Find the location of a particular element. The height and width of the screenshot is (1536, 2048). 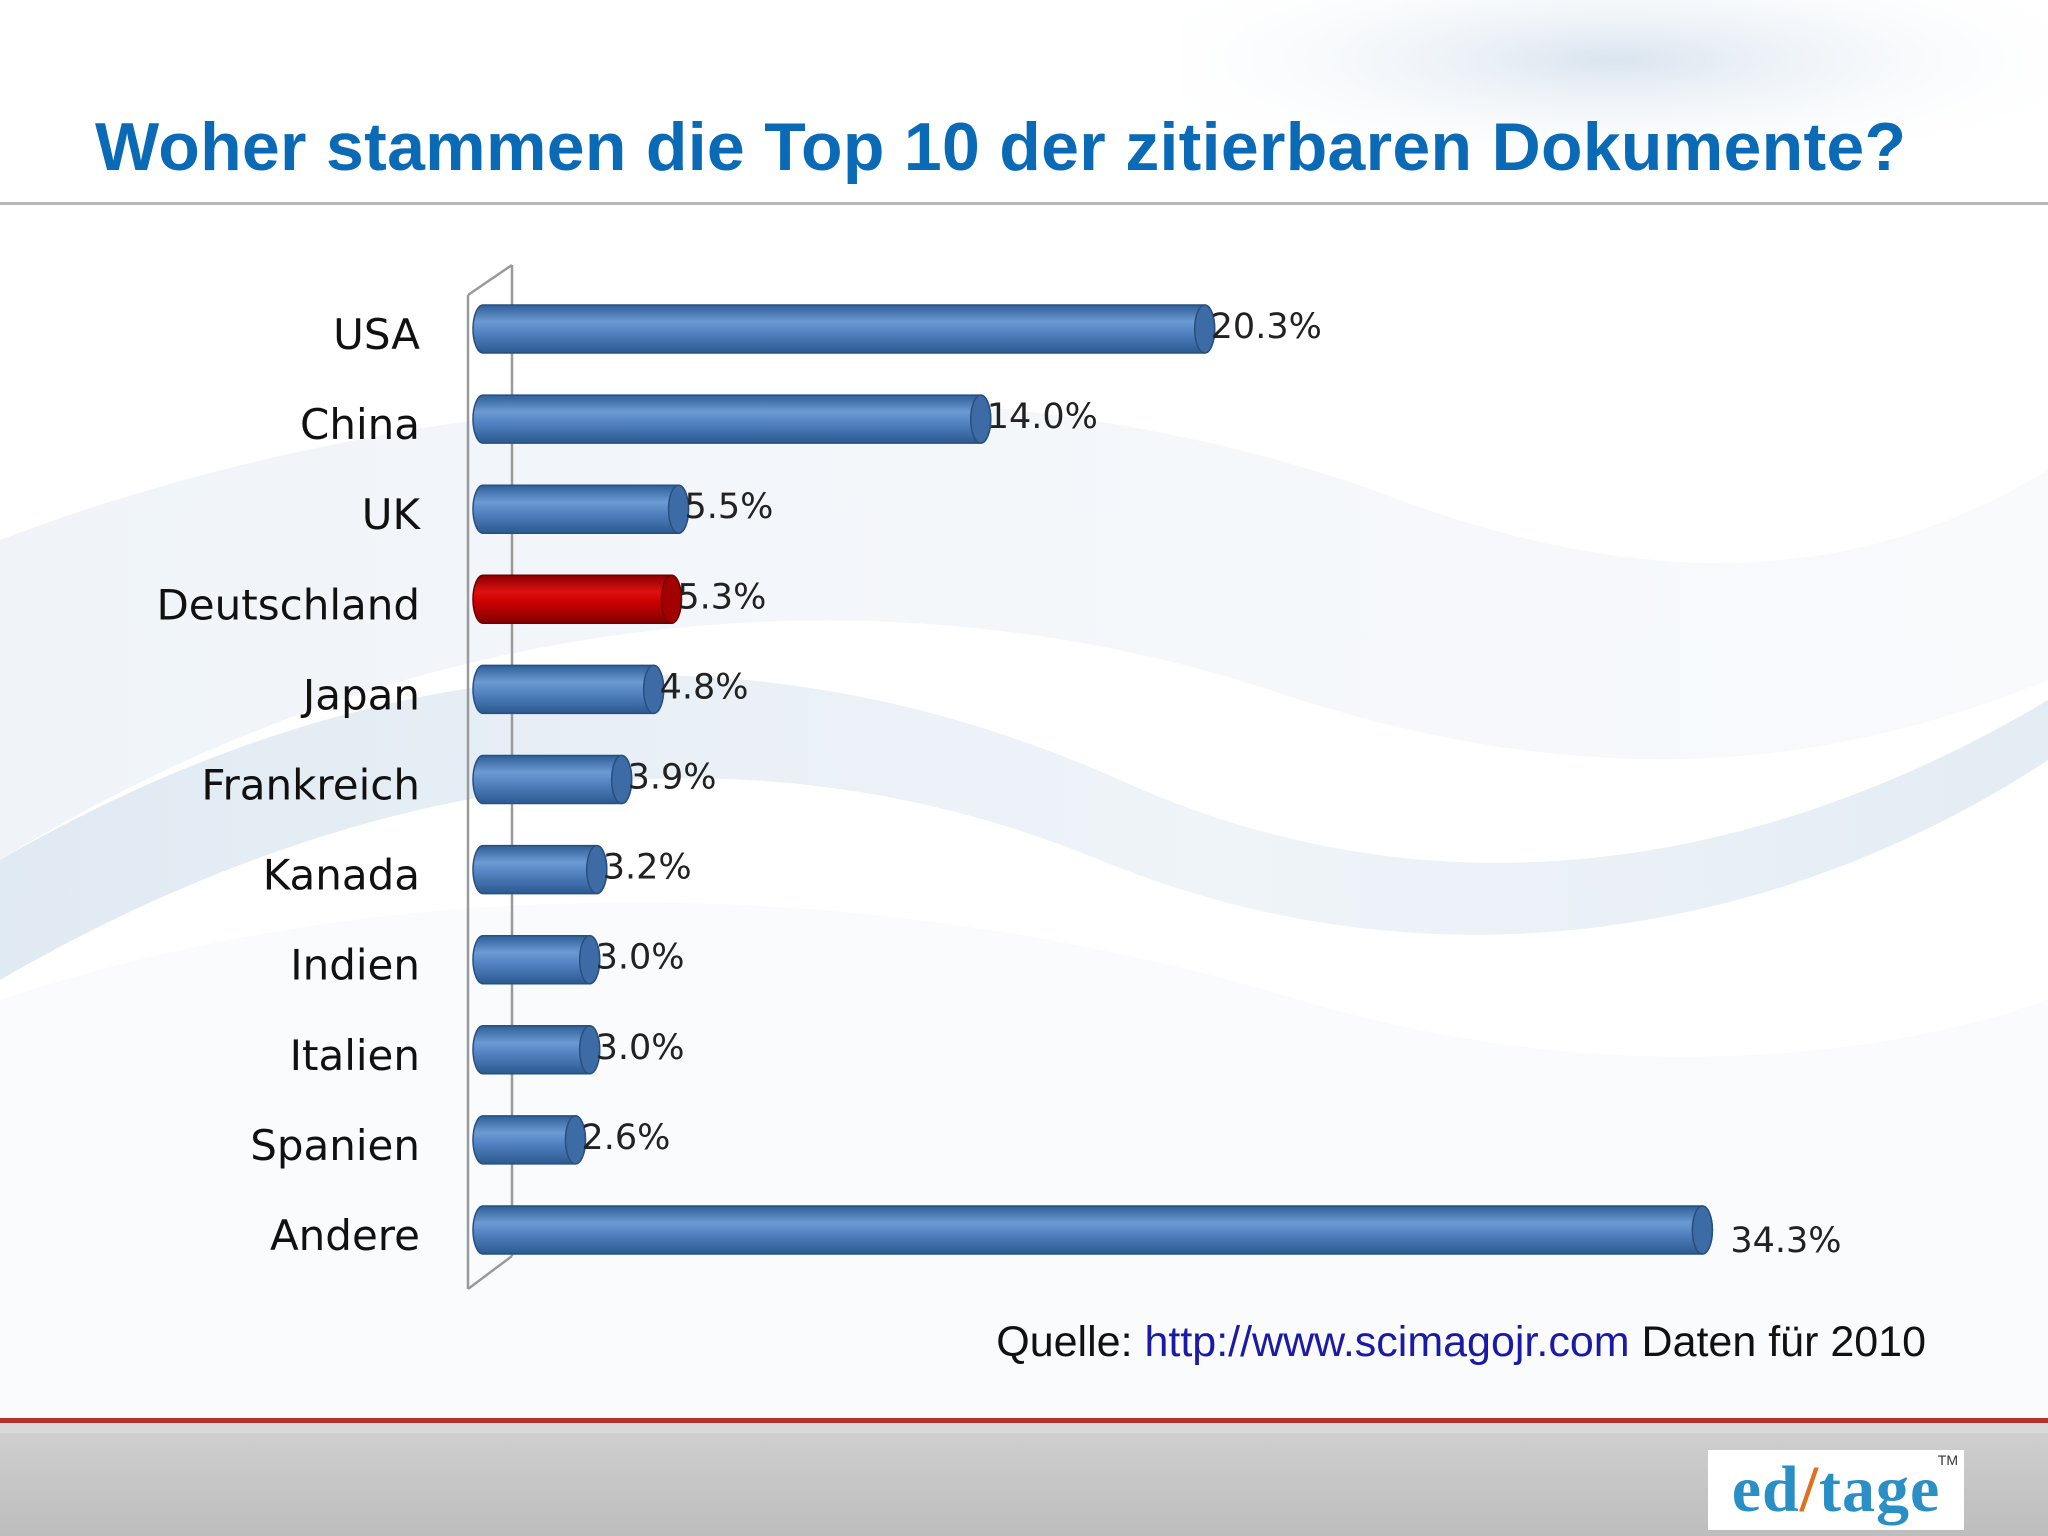

value-label-italien: 3.0% is located at coordinates (640, 1048).